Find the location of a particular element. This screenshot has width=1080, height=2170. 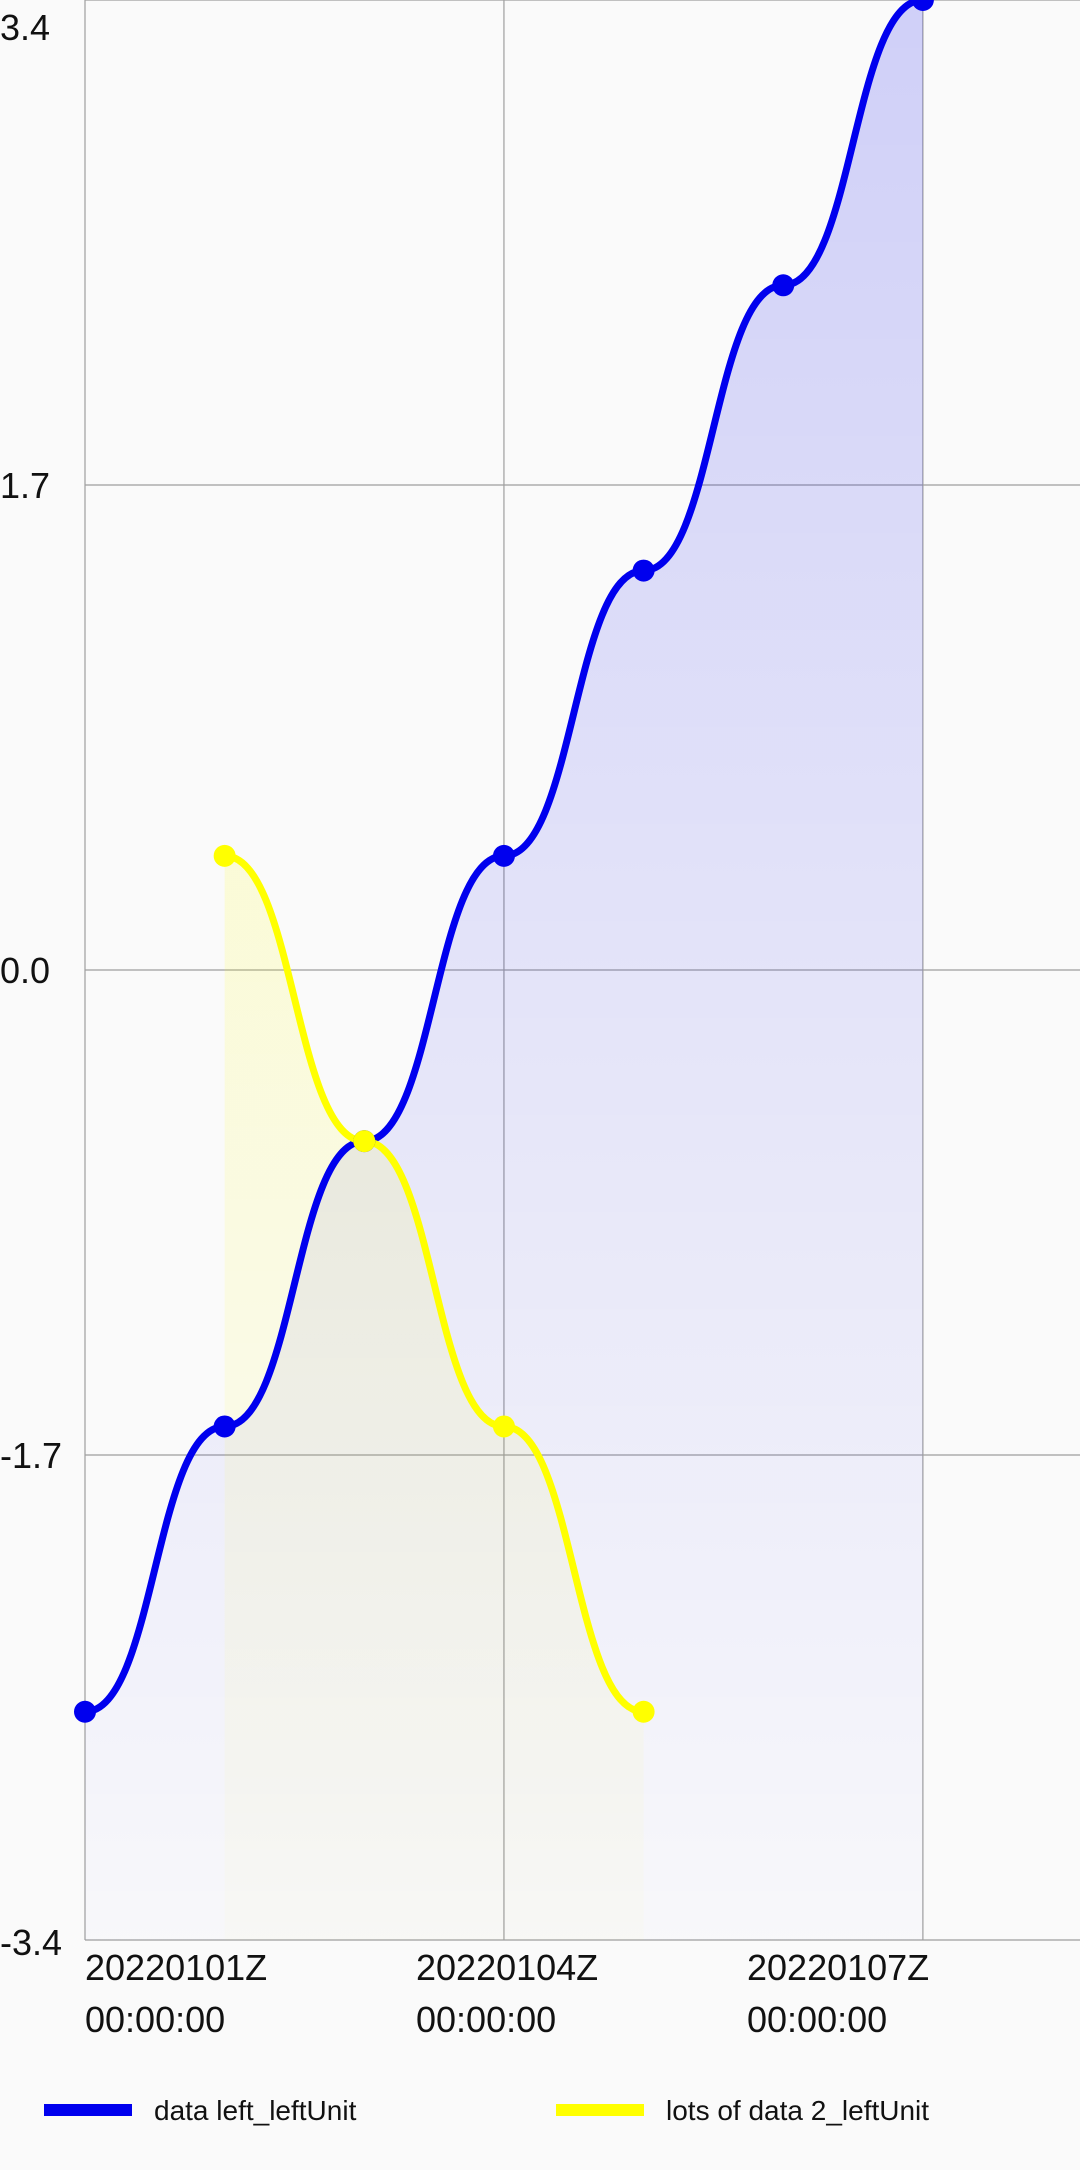

x-tick-label: 20220101Z 00:00:00 is located at coordinates (176, 1993).